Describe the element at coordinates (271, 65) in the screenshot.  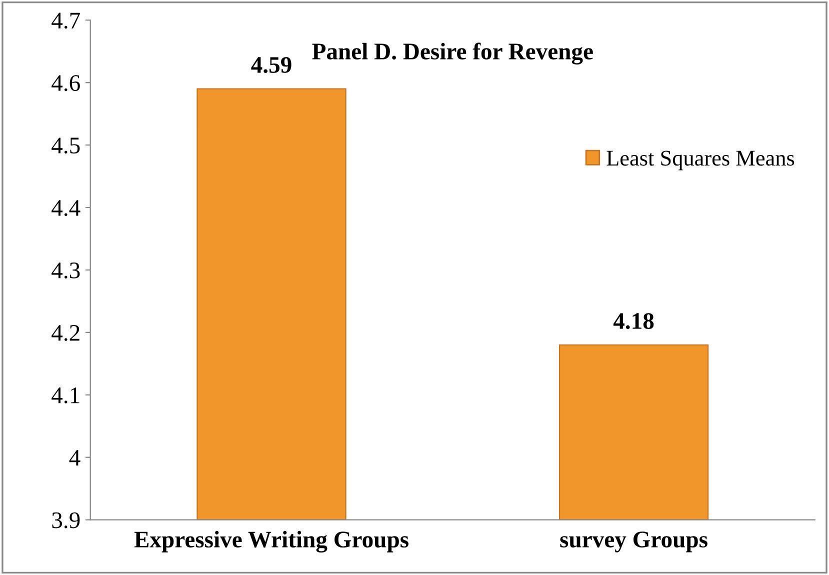
I see `data-label: 4.59` at that location.